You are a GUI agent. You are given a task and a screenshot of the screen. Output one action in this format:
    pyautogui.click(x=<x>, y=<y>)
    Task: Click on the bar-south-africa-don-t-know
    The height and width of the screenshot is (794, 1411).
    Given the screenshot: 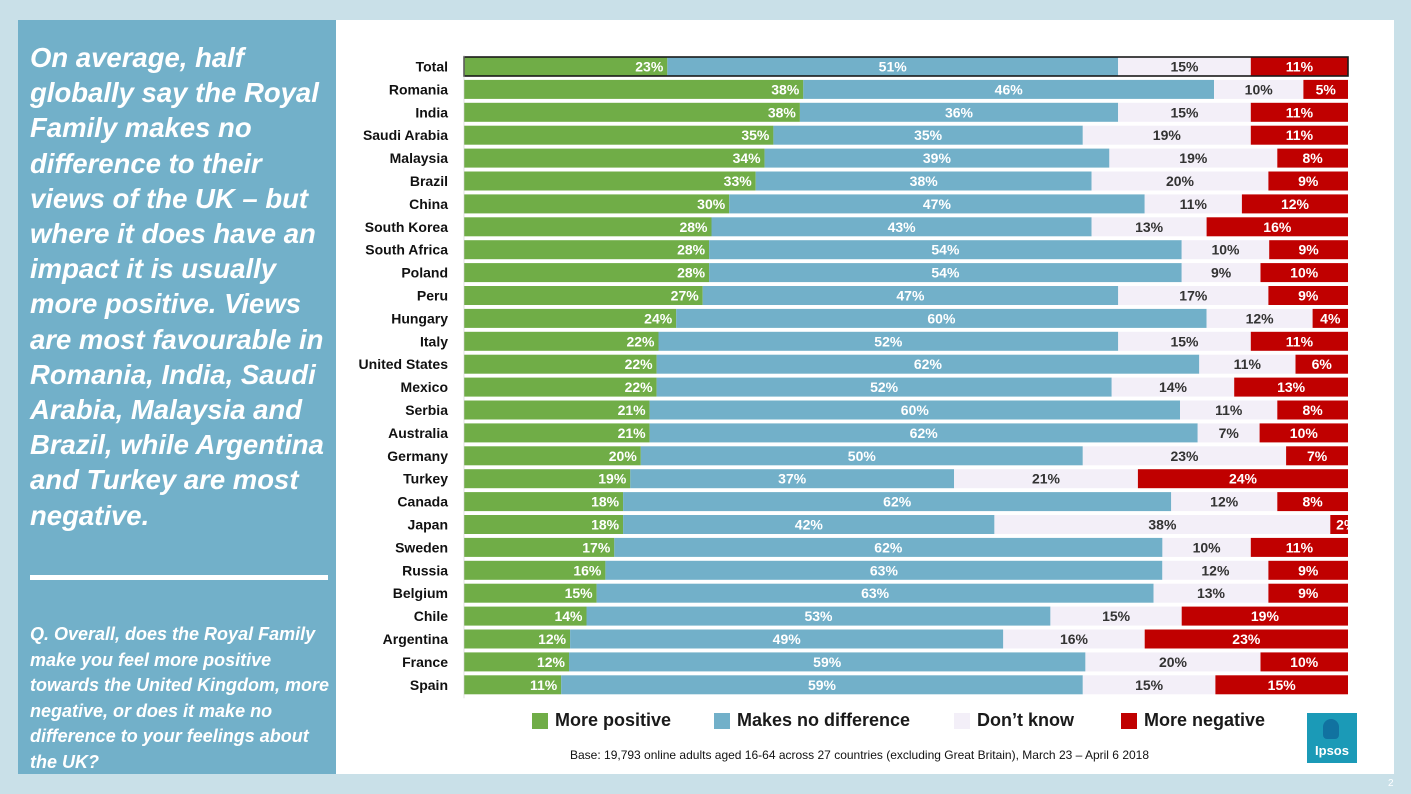 What is the action you would take?
    pyautogui.click(x=1225, y=250)
    